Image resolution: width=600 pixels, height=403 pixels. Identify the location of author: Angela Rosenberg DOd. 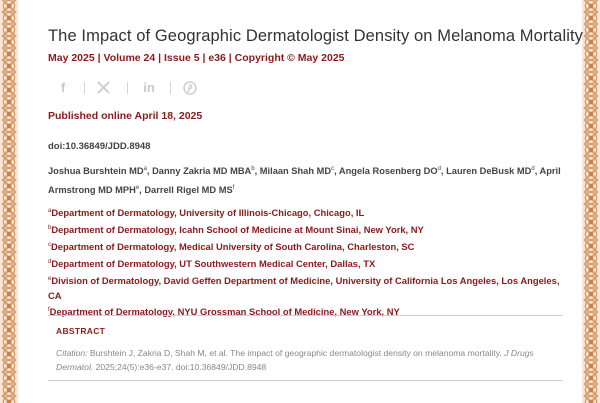
(389, 171).